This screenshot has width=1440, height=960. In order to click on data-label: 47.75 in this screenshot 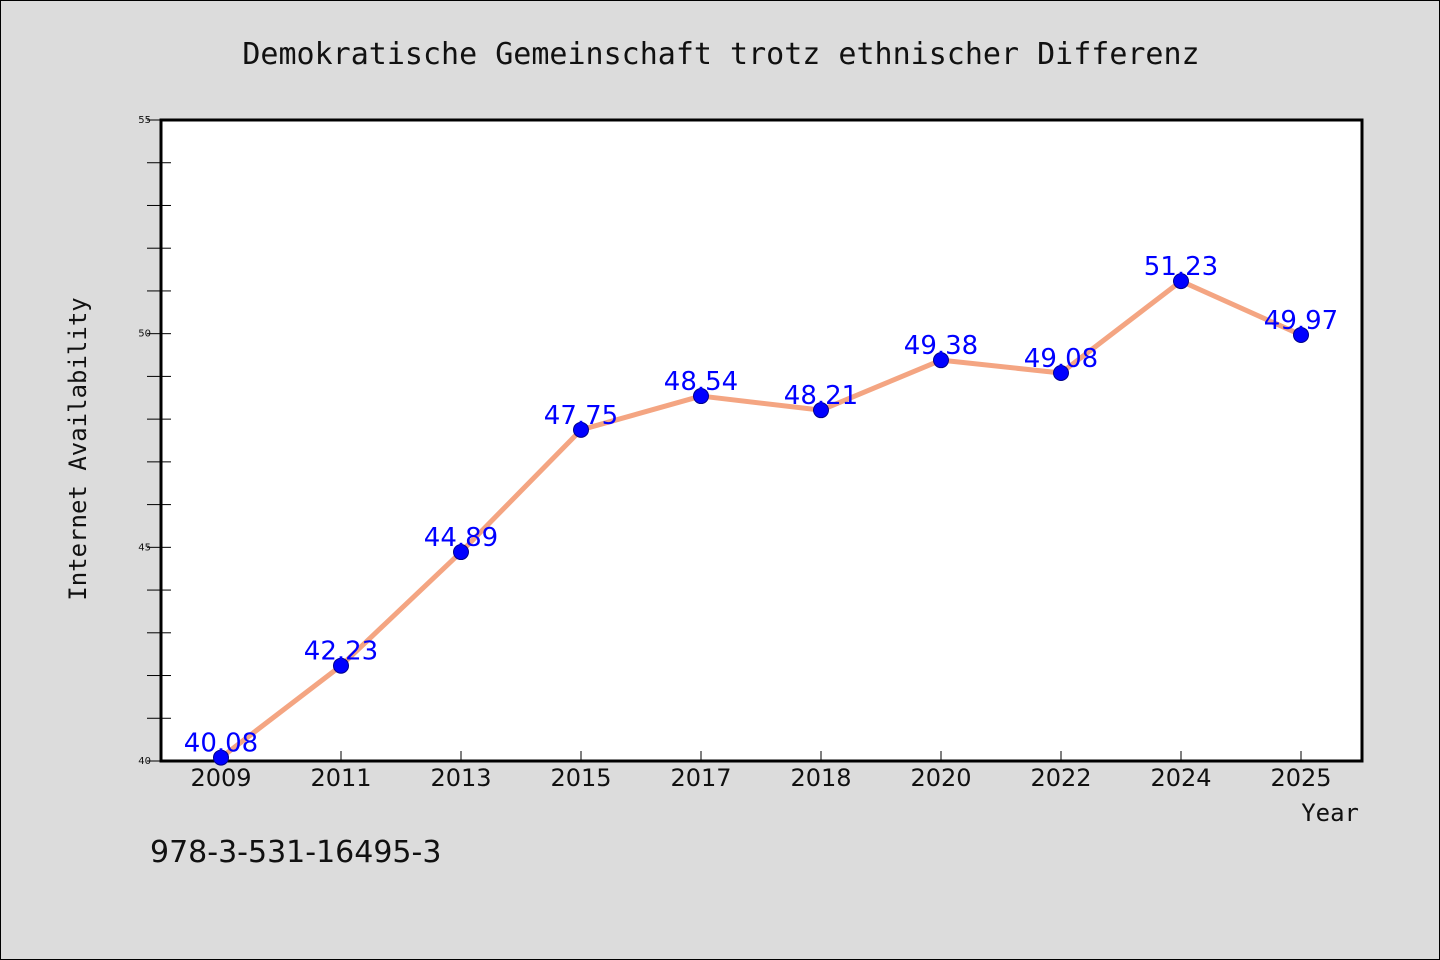, I will do `click(581, 416)`.